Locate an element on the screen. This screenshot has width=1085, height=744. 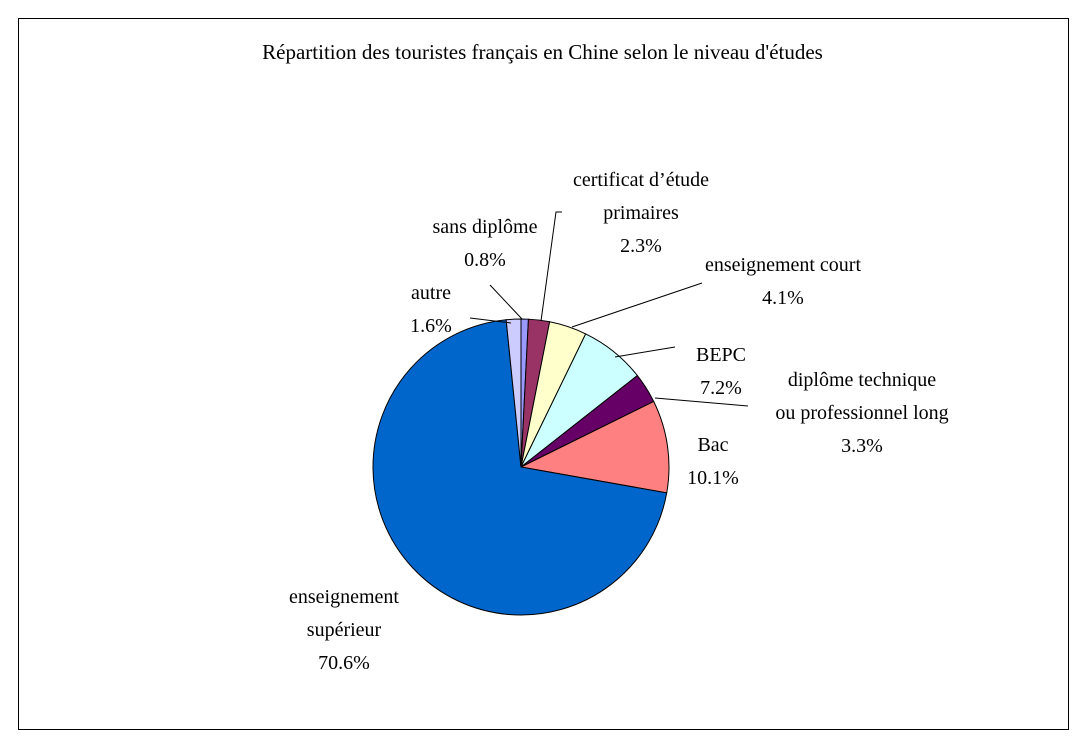
slice-value-label: 1.6% is located at coordinates (431, 326).